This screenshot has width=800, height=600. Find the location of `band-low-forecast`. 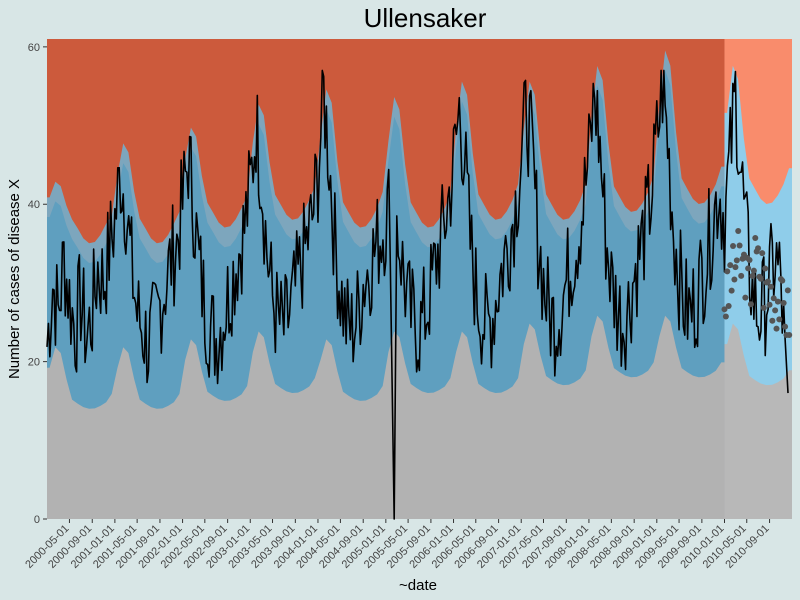

band-low-forecast is located at coordinates (758, 421).